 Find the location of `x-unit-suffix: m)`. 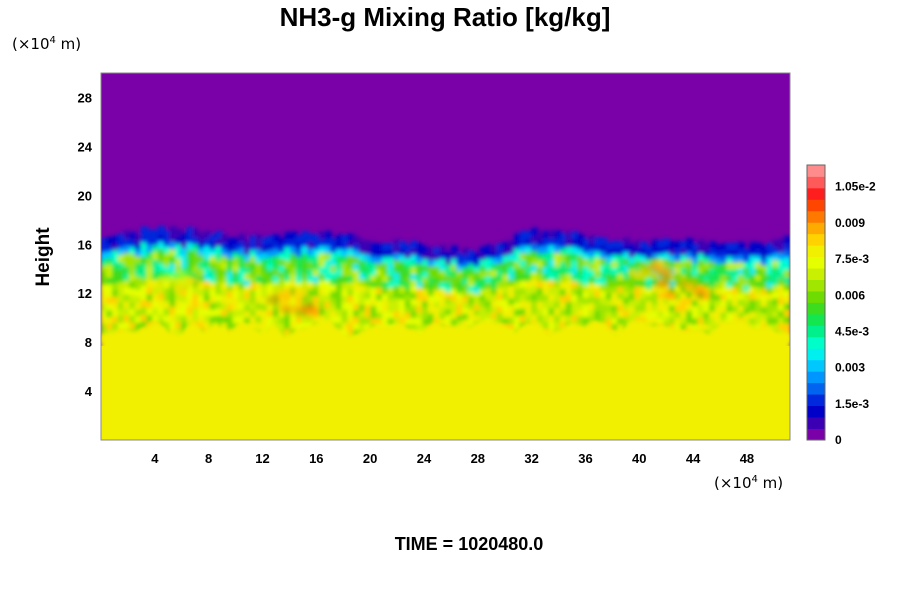

x-unit-suffix: m) is located at coordinates (770, 483).